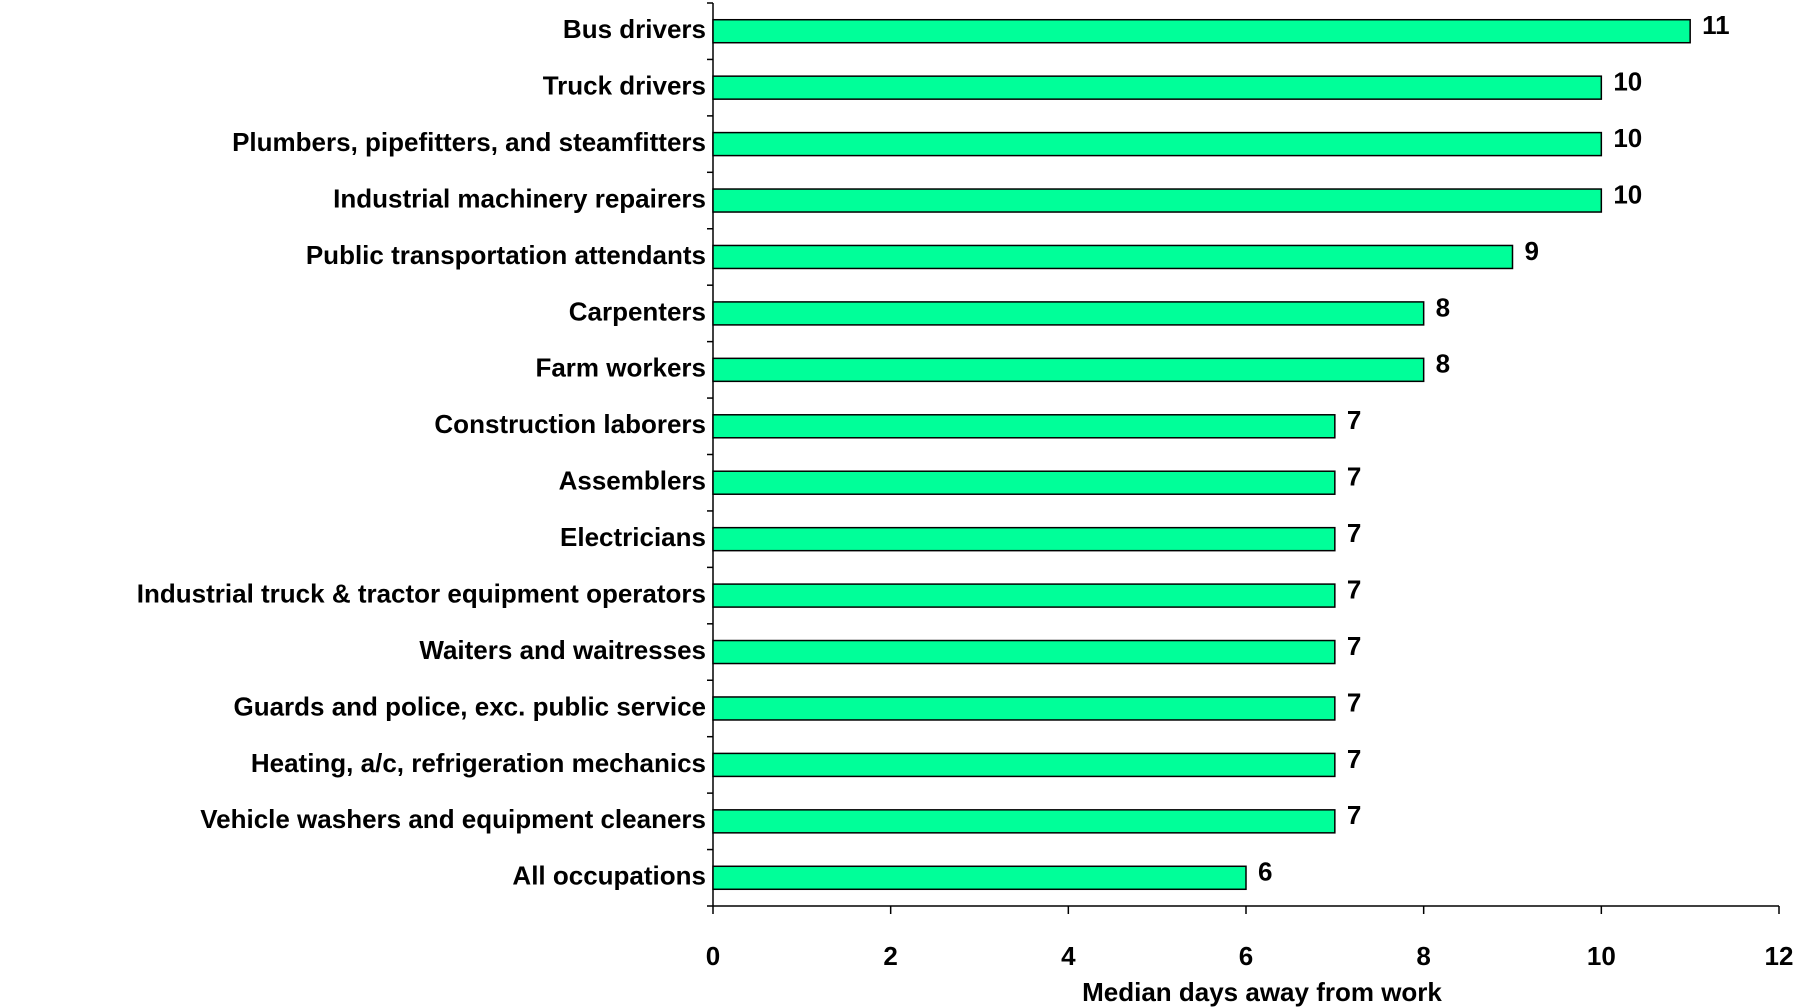 This screenshot has width=1801, height=1008. Describe the element at coordinates (469, 706) in the screenshot. I see `y-tick-label: Guards and police, exc. public service` at that location.